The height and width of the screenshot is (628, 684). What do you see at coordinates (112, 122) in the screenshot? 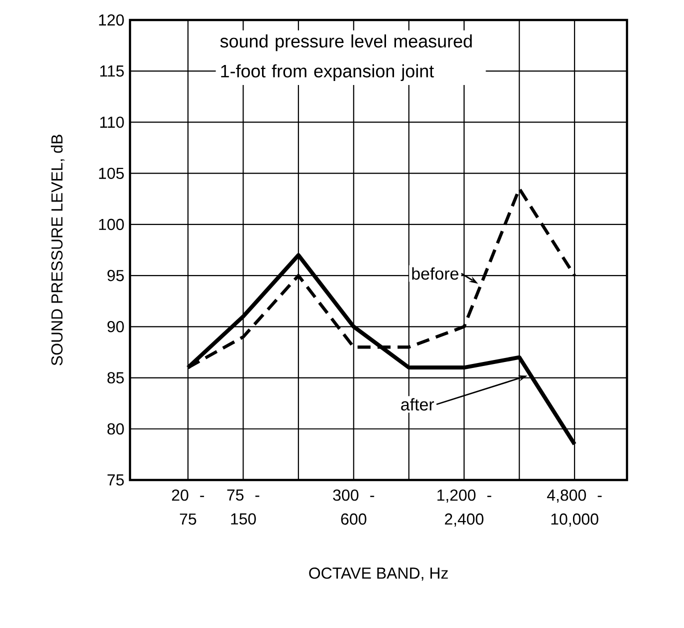
I see `y-tick-label: 110` at bounding box center [112, 122].